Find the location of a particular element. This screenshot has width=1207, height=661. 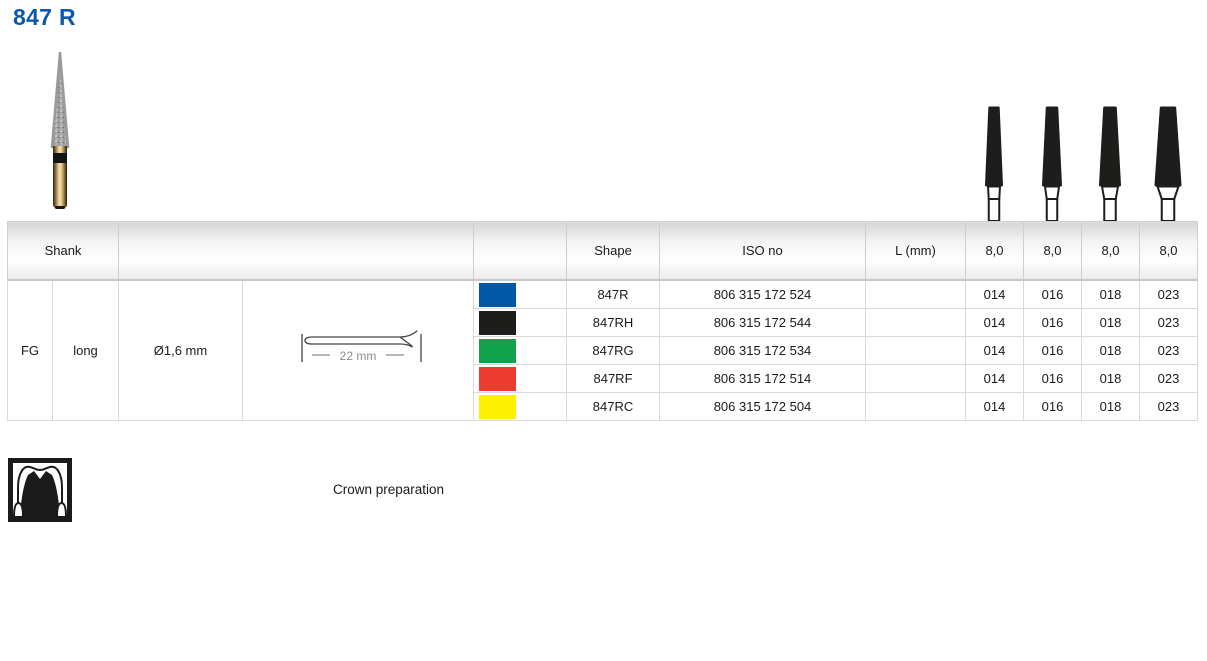

shank-type-cell: FG is located at coordinates (30, 350).